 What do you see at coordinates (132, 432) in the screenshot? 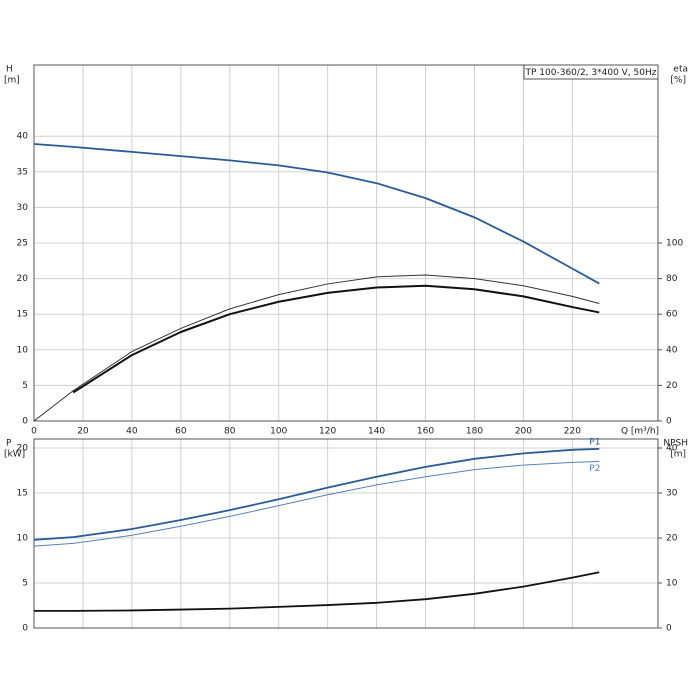
I see `x-tick-label: 40` at bounding box center [132, 432].